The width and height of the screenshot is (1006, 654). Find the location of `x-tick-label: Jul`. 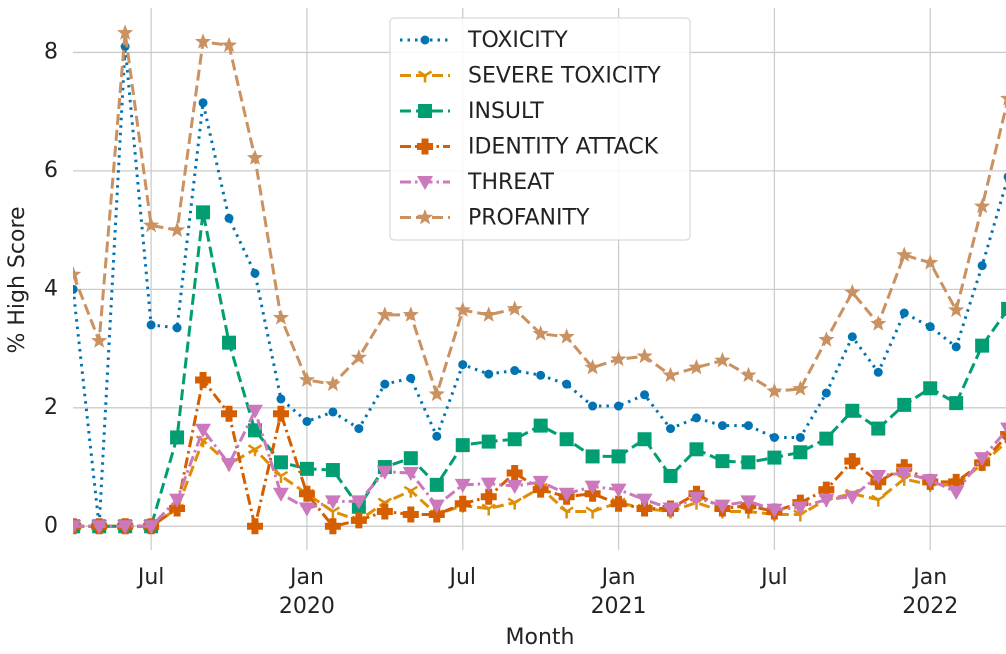

x-tick-label: Jul is located at coordinates (461, 577).